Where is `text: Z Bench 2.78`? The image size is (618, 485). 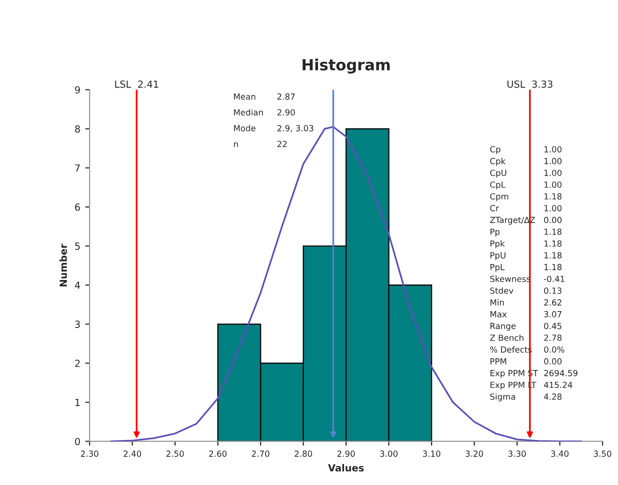
text: Z Bench 2.78 is located at coordinates (526, 337).